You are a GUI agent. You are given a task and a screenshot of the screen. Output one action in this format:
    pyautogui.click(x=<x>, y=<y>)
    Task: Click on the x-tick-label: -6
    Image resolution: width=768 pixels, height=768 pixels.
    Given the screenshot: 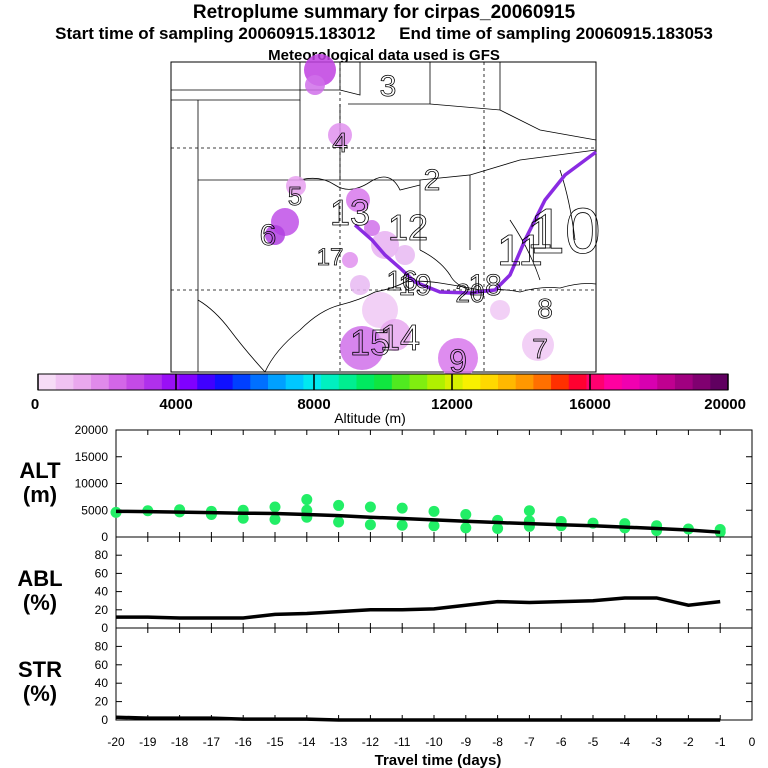 What is the action you would take?
    pyautogui.click(x=561, y=742)
    